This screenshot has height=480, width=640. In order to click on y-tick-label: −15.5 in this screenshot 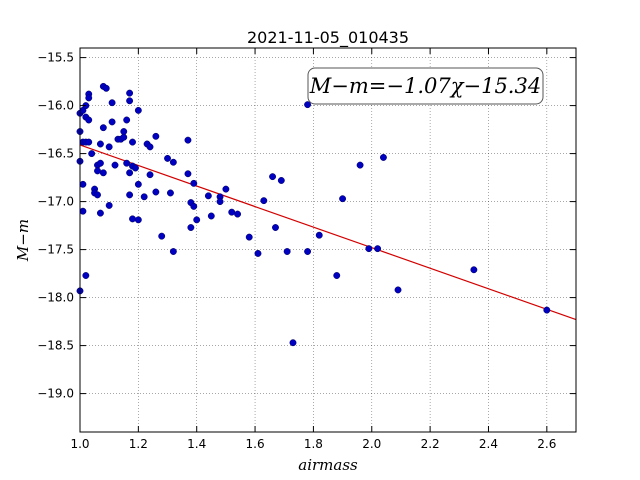, I will do `click(55, 58)`.